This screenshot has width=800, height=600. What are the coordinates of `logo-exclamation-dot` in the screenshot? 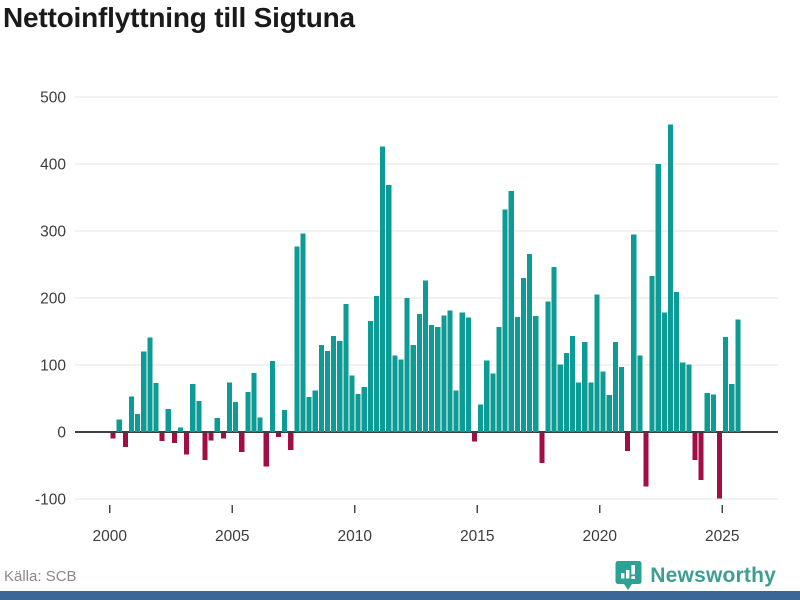 It's located at (633, 577).